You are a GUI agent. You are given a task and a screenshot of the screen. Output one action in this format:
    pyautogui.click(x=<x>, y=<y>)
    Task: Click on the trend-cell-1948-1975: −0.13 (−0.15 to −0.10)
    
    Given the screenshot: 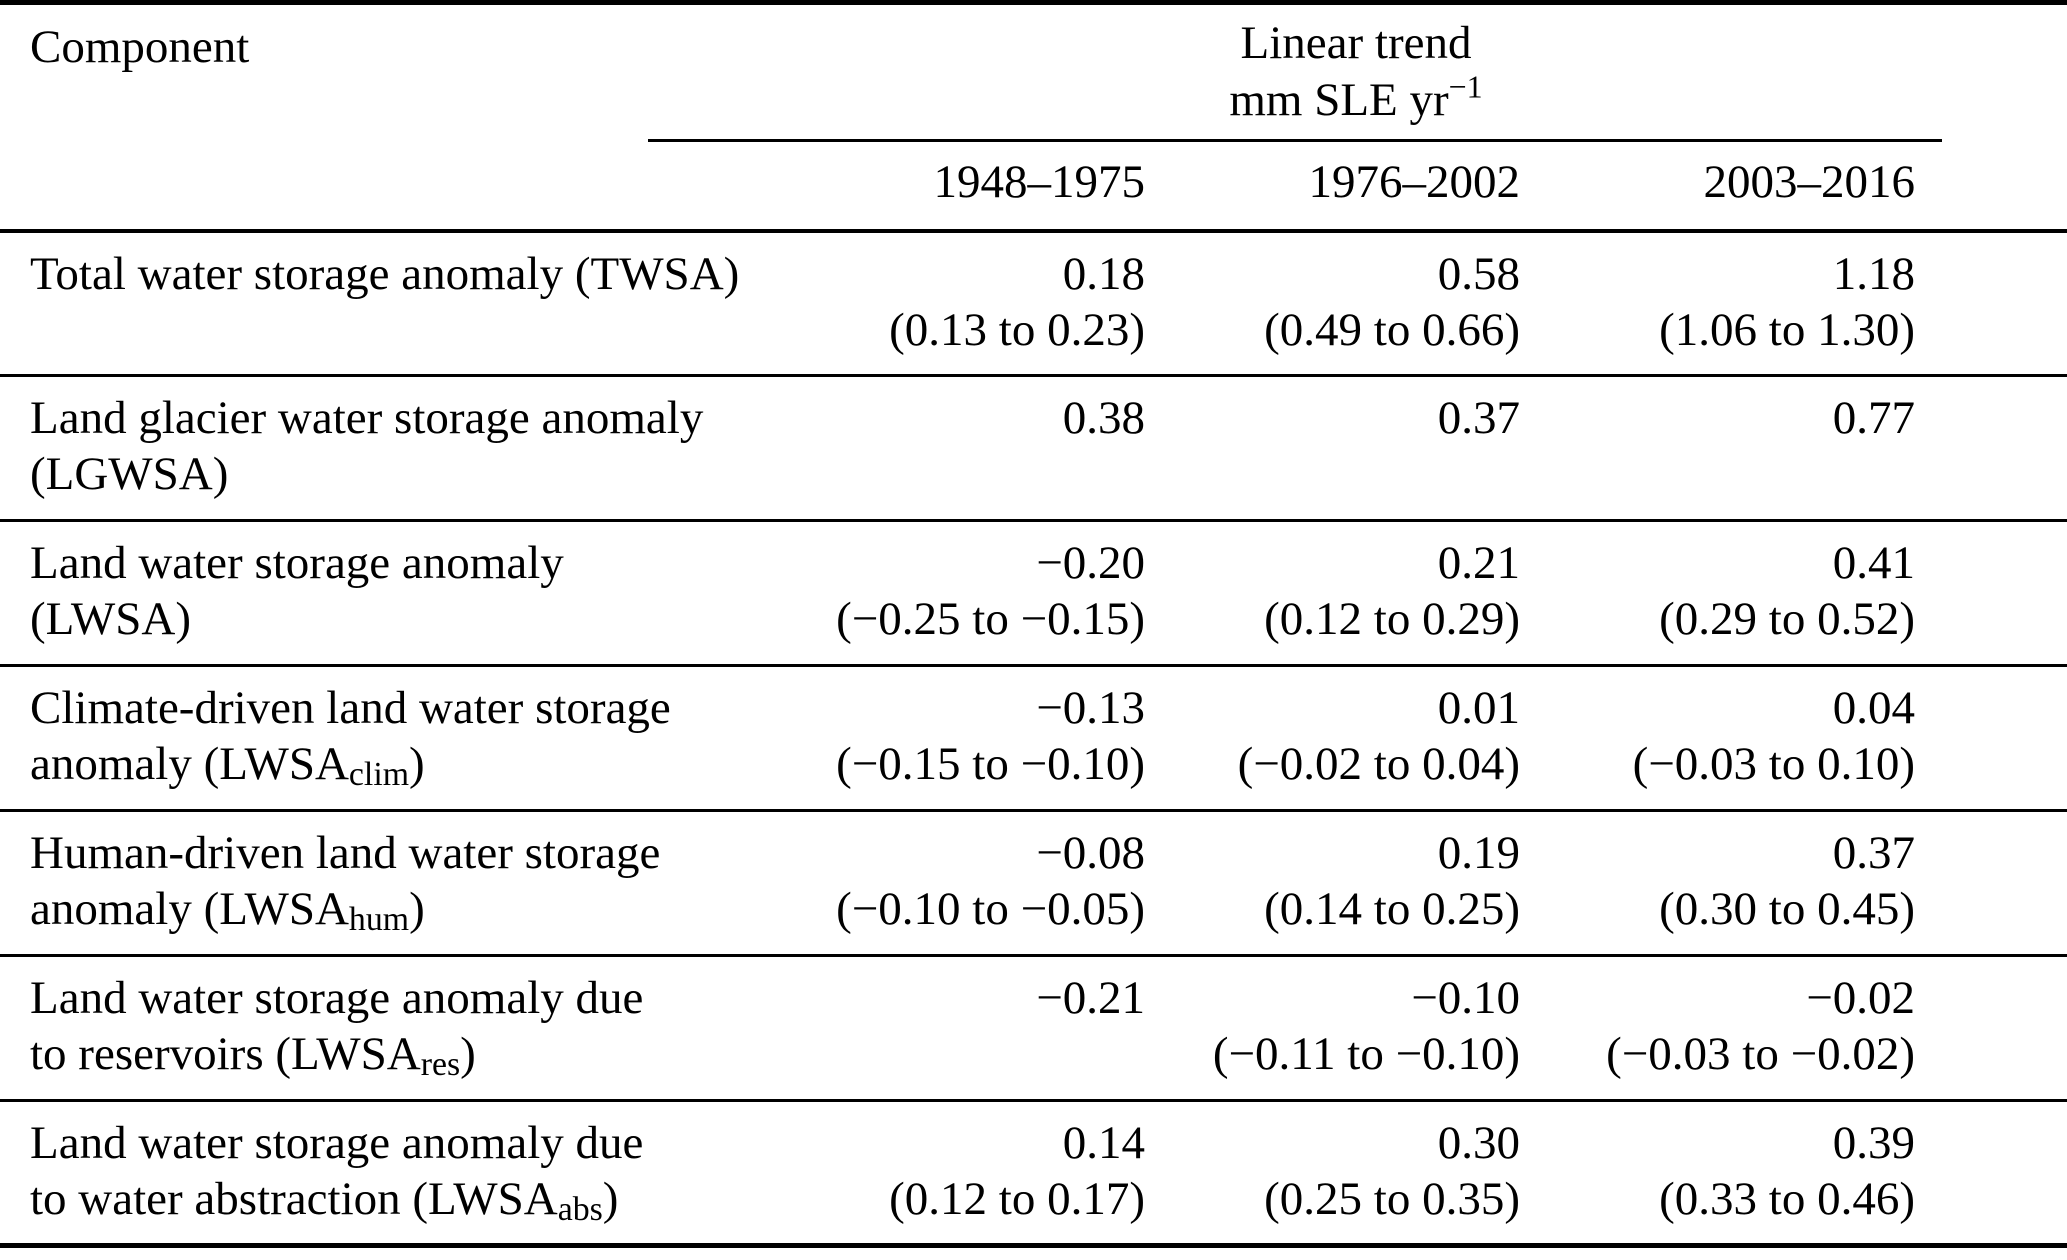 What is the action you would take?
    pyautogui.click(x=896, y=738)
    